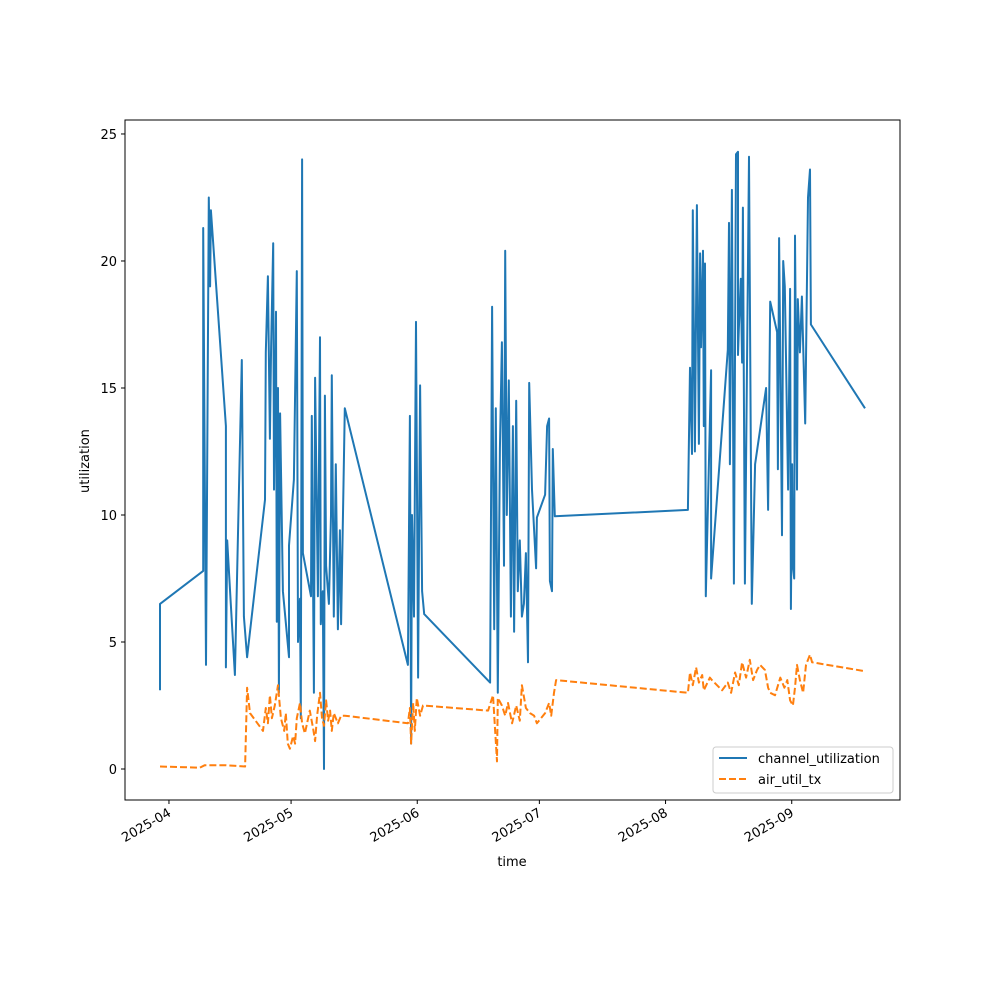 Image resolution: width=1000 pixels, height=1000 pixels. I want to click on y-tick-label: 5, so click(113, 643).